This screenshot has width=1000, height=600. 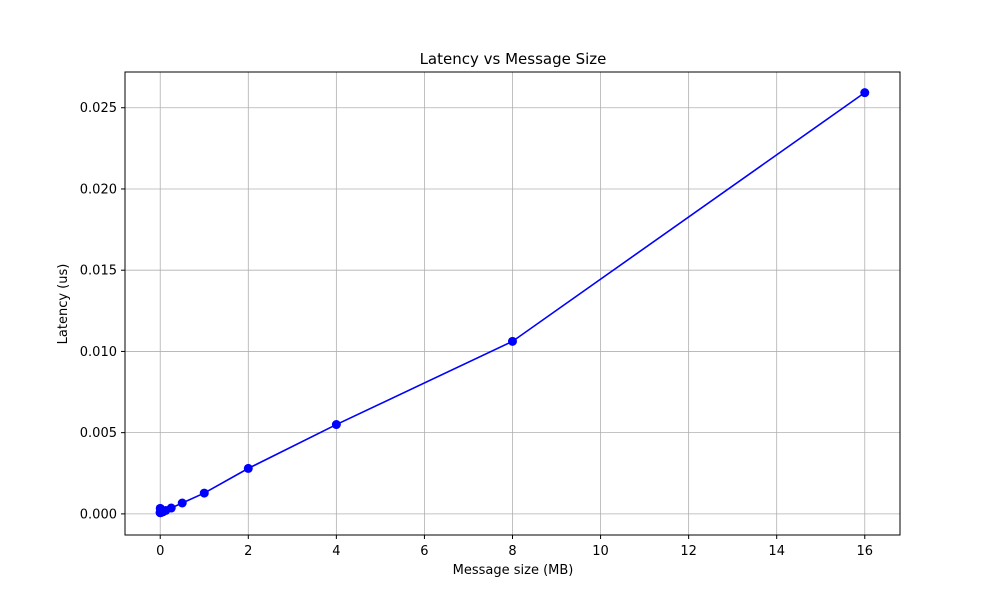 I want to click on y-tick-label: 0.015, so click(x=98, y=271).